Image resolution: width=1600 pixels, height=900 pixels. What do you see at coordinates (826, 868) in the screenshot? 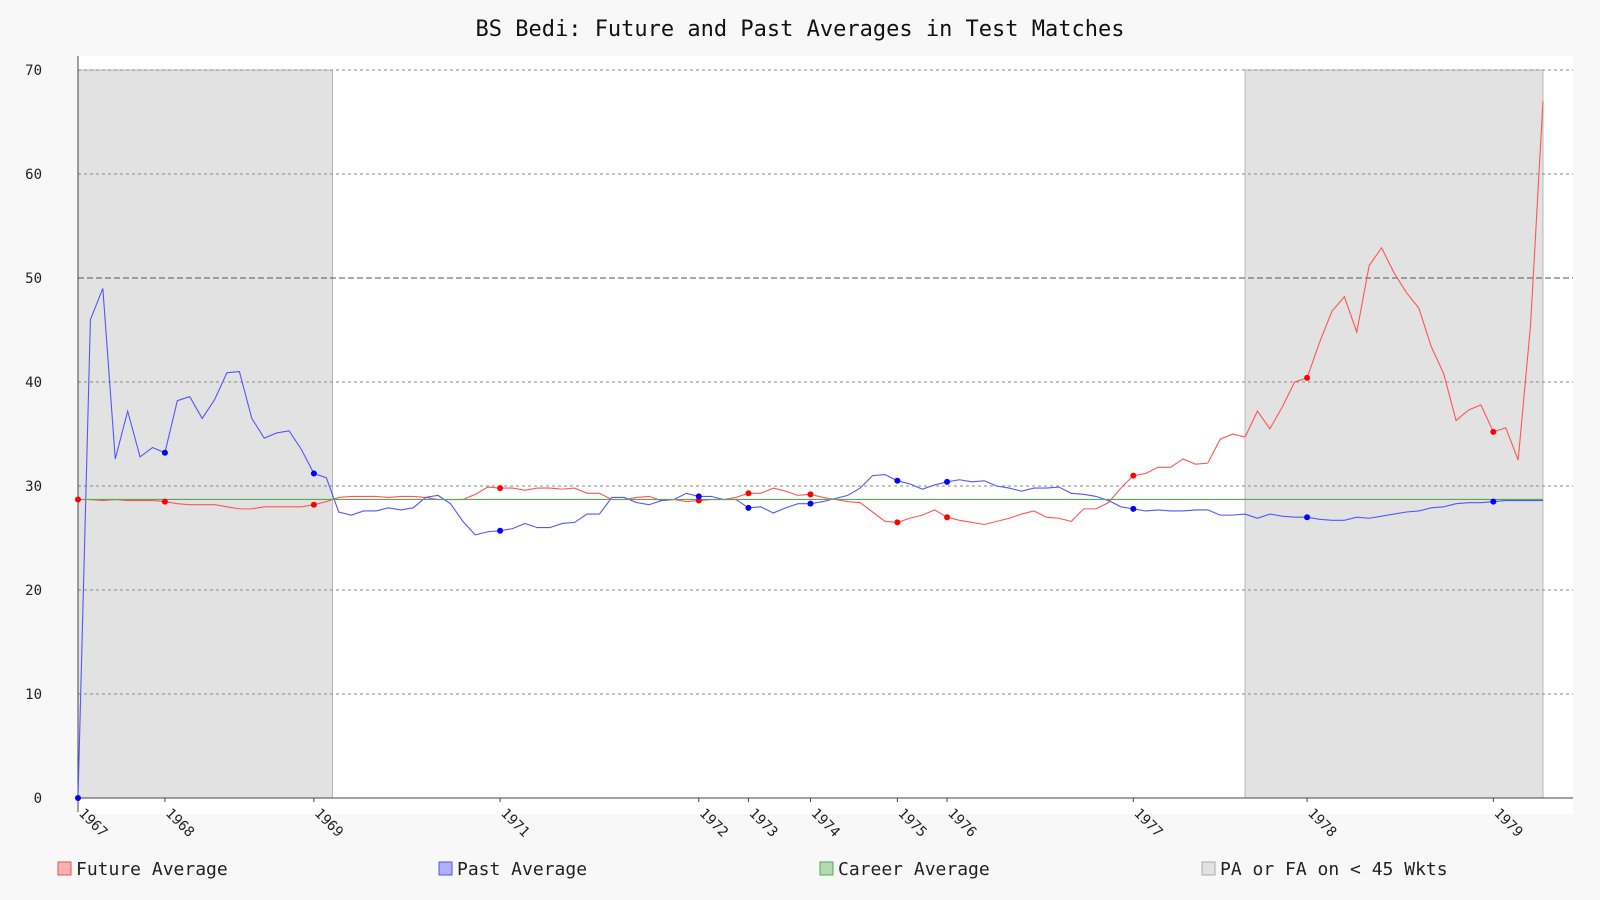
I see `legend-swatch-career-average` at bounding box center [826, 868].